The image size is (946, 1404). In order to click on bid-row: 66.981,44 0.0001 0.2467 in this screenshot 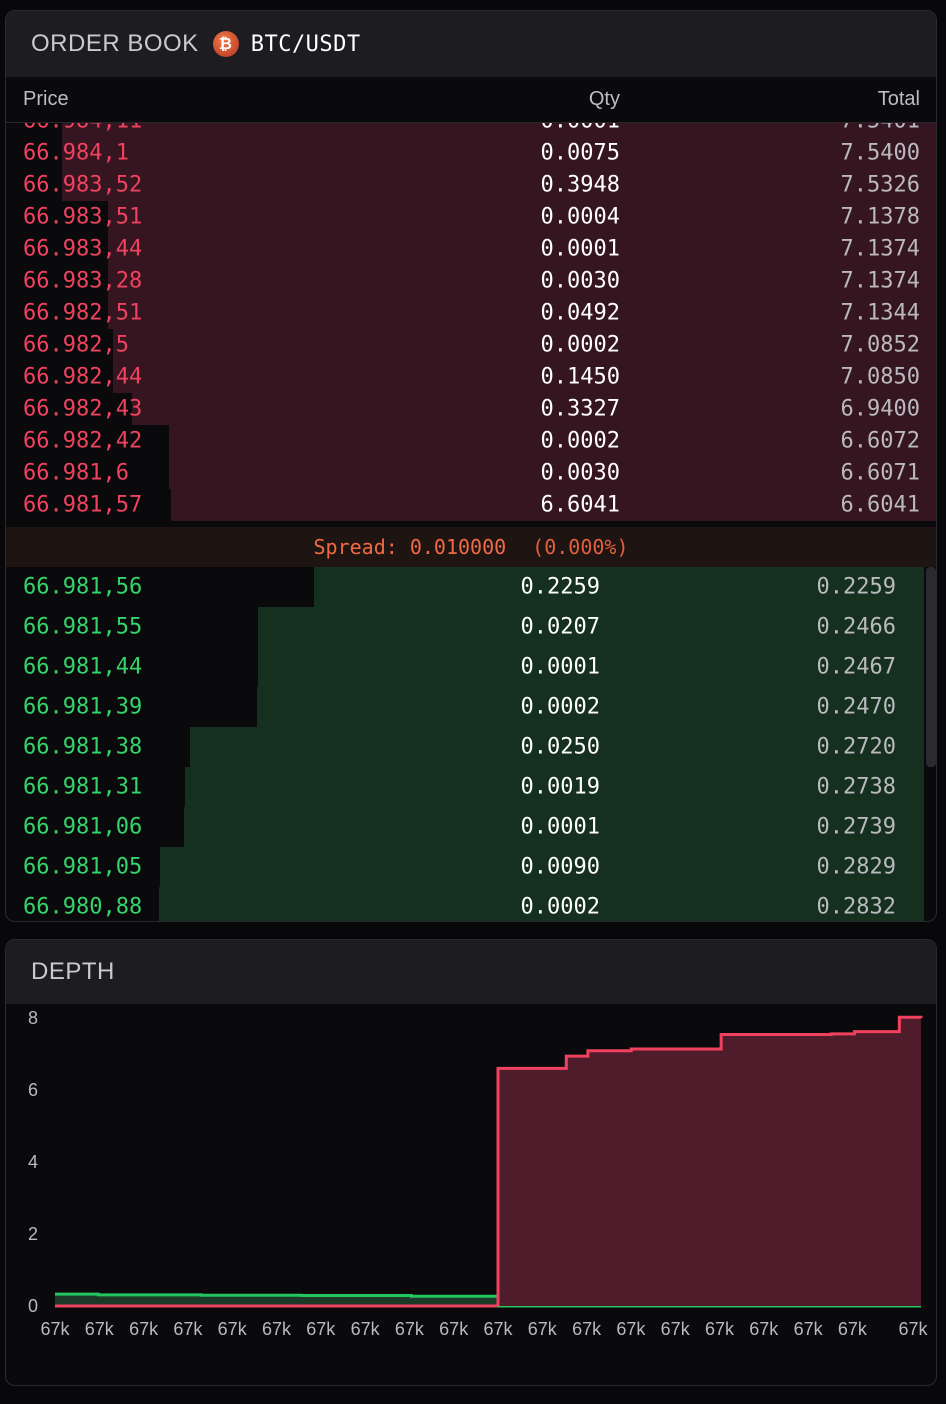, I will do `click(465, 667)`.